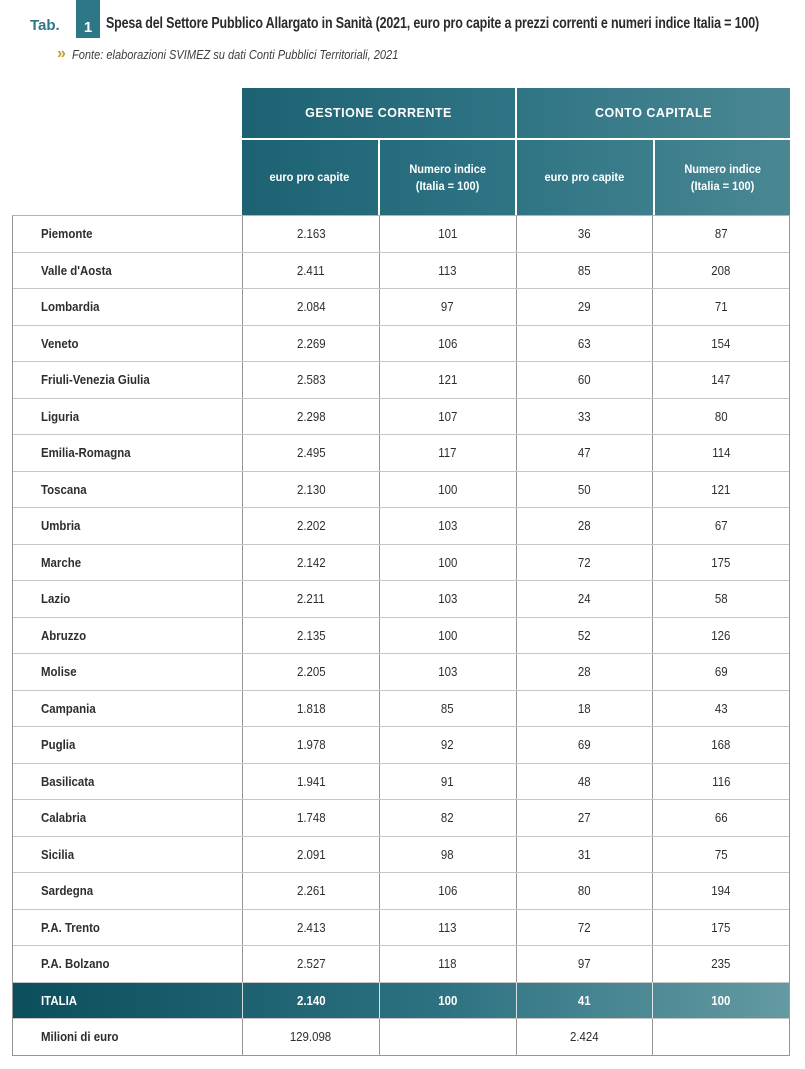 This screenshot has height=1069, width=805. I want to click on value-cell-1-text: 82, so click(447, 818).